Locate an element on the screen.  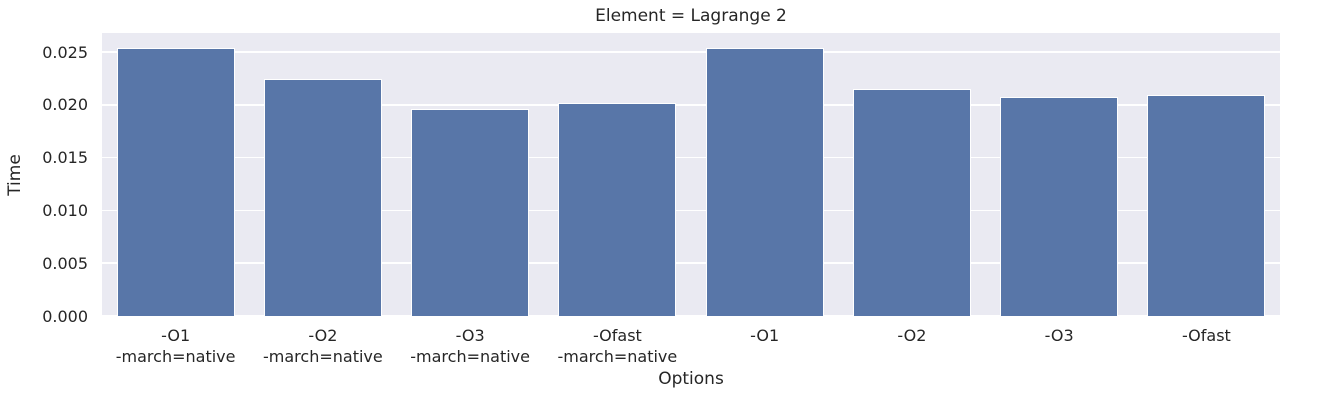
x-tick-label: -O1 -march=native is located at coordinates (175, 346).